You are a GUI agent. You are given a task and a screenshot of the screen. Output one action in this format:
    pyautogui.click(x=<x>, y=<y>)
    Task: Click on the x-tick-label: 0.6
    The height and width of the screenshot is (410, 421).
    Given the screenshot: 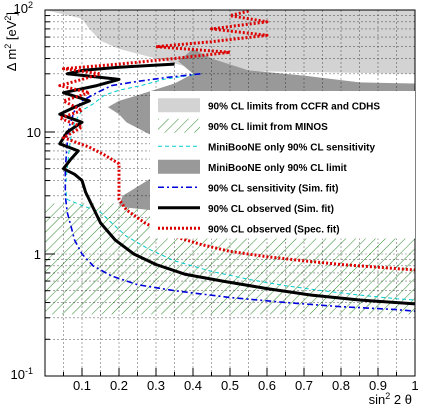 What is the action you would take?
    pyautogui.click(x=267, y=385)
    